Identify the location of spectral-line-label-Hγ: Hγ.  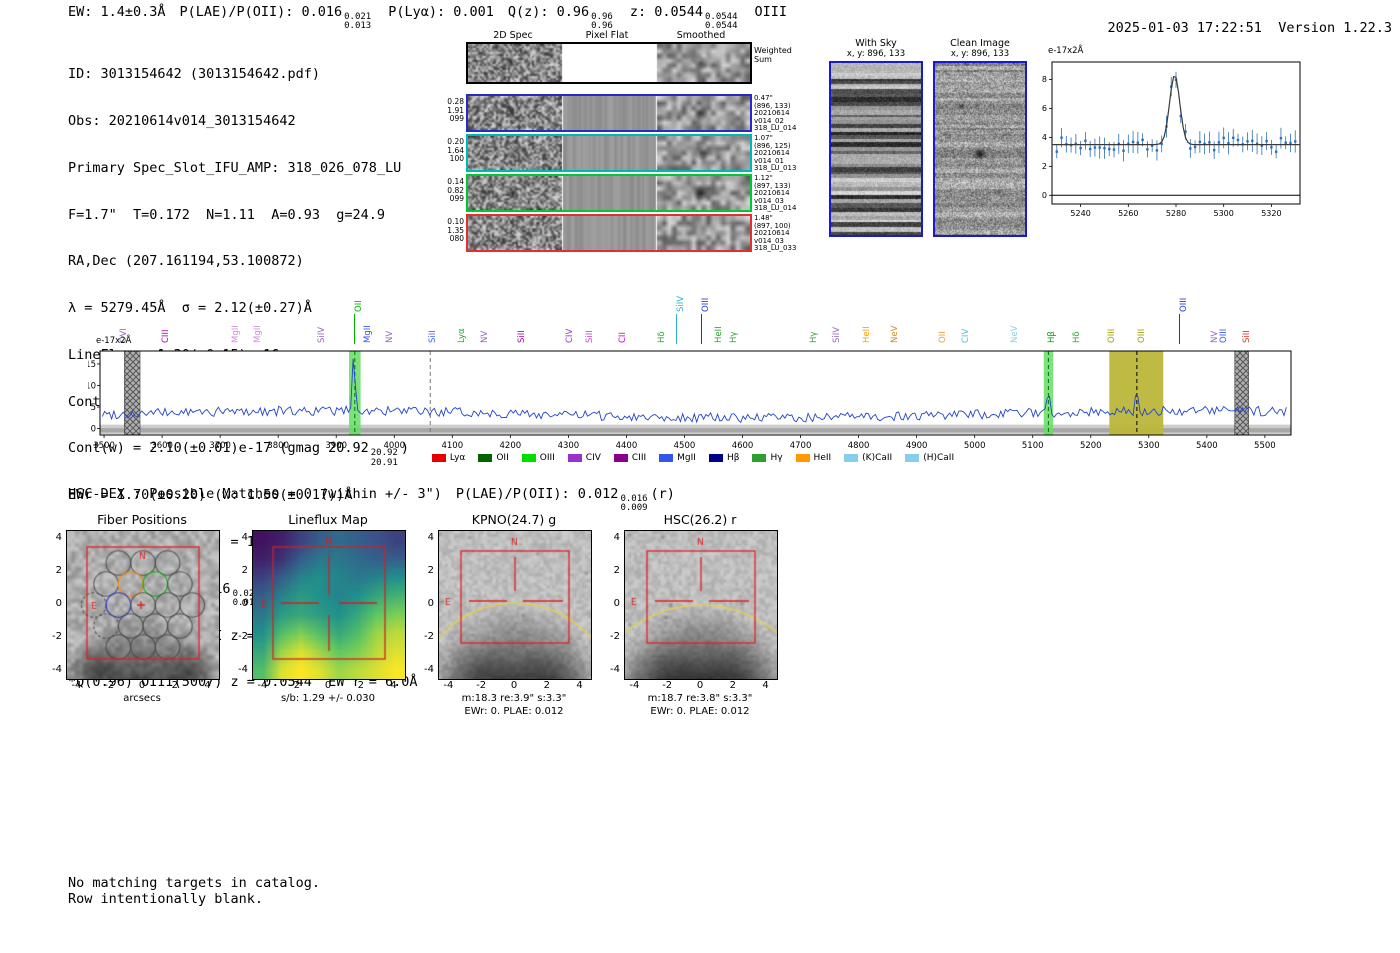
(733, 337).